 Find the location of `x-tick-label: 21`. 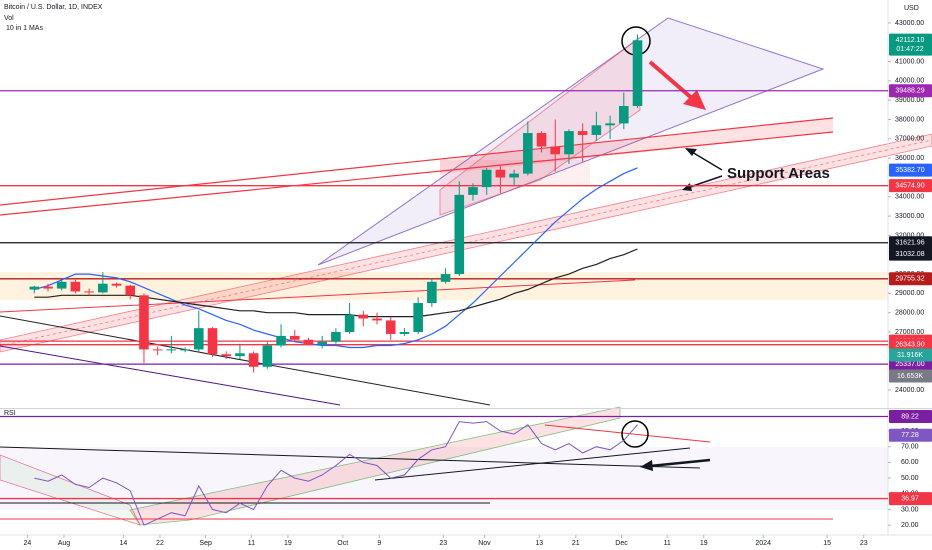

x-tick-label: 21 is located at coordinates (576, 543).